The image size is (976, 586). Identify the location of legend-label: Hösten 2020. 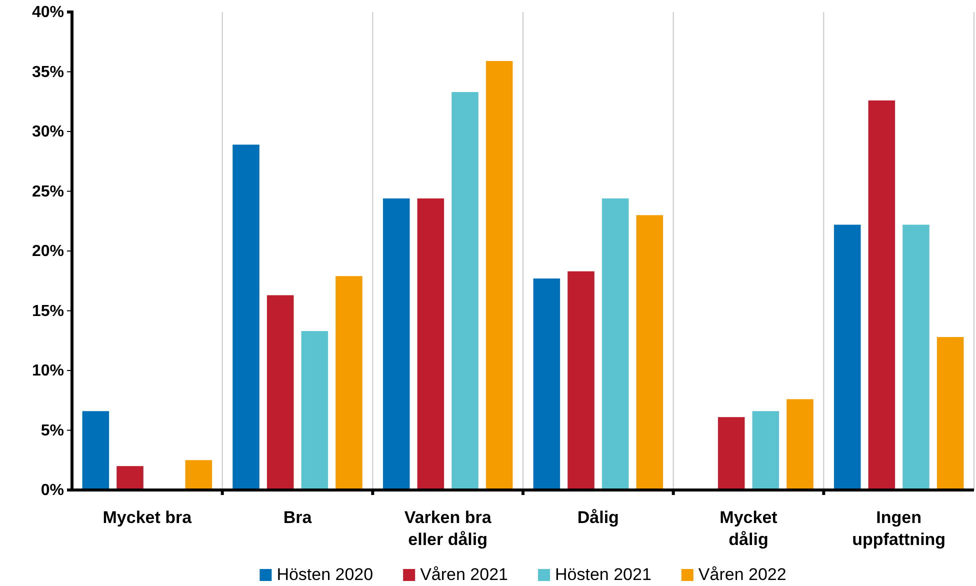
(325, 574).